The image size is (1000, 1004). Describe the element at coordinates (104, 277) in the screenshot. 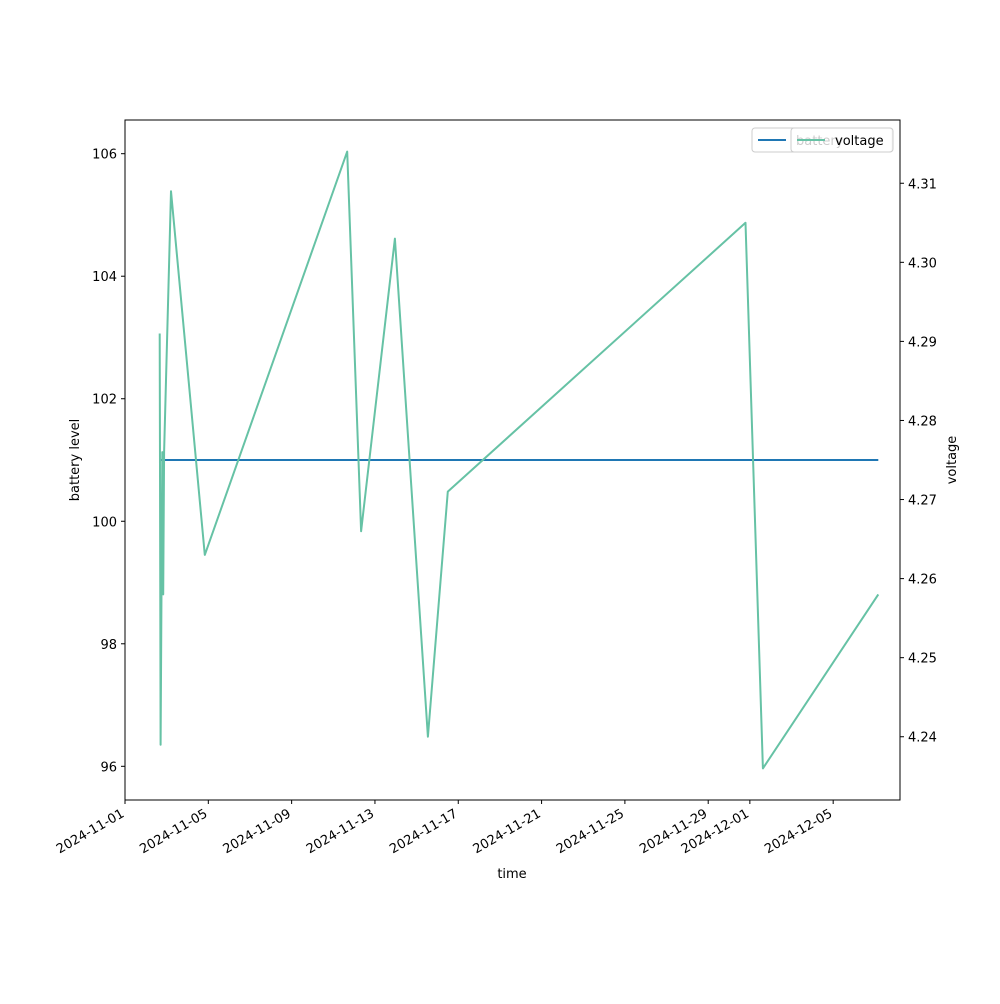

I see `y-left-tick-label: 104` at that location.